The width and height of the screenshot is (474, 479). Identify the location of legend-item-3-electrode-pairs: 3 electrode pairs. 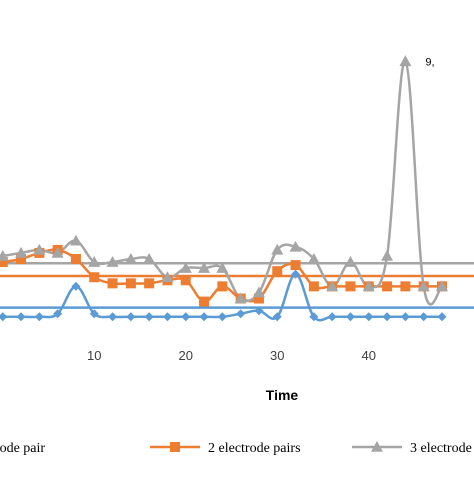
(413, 448).